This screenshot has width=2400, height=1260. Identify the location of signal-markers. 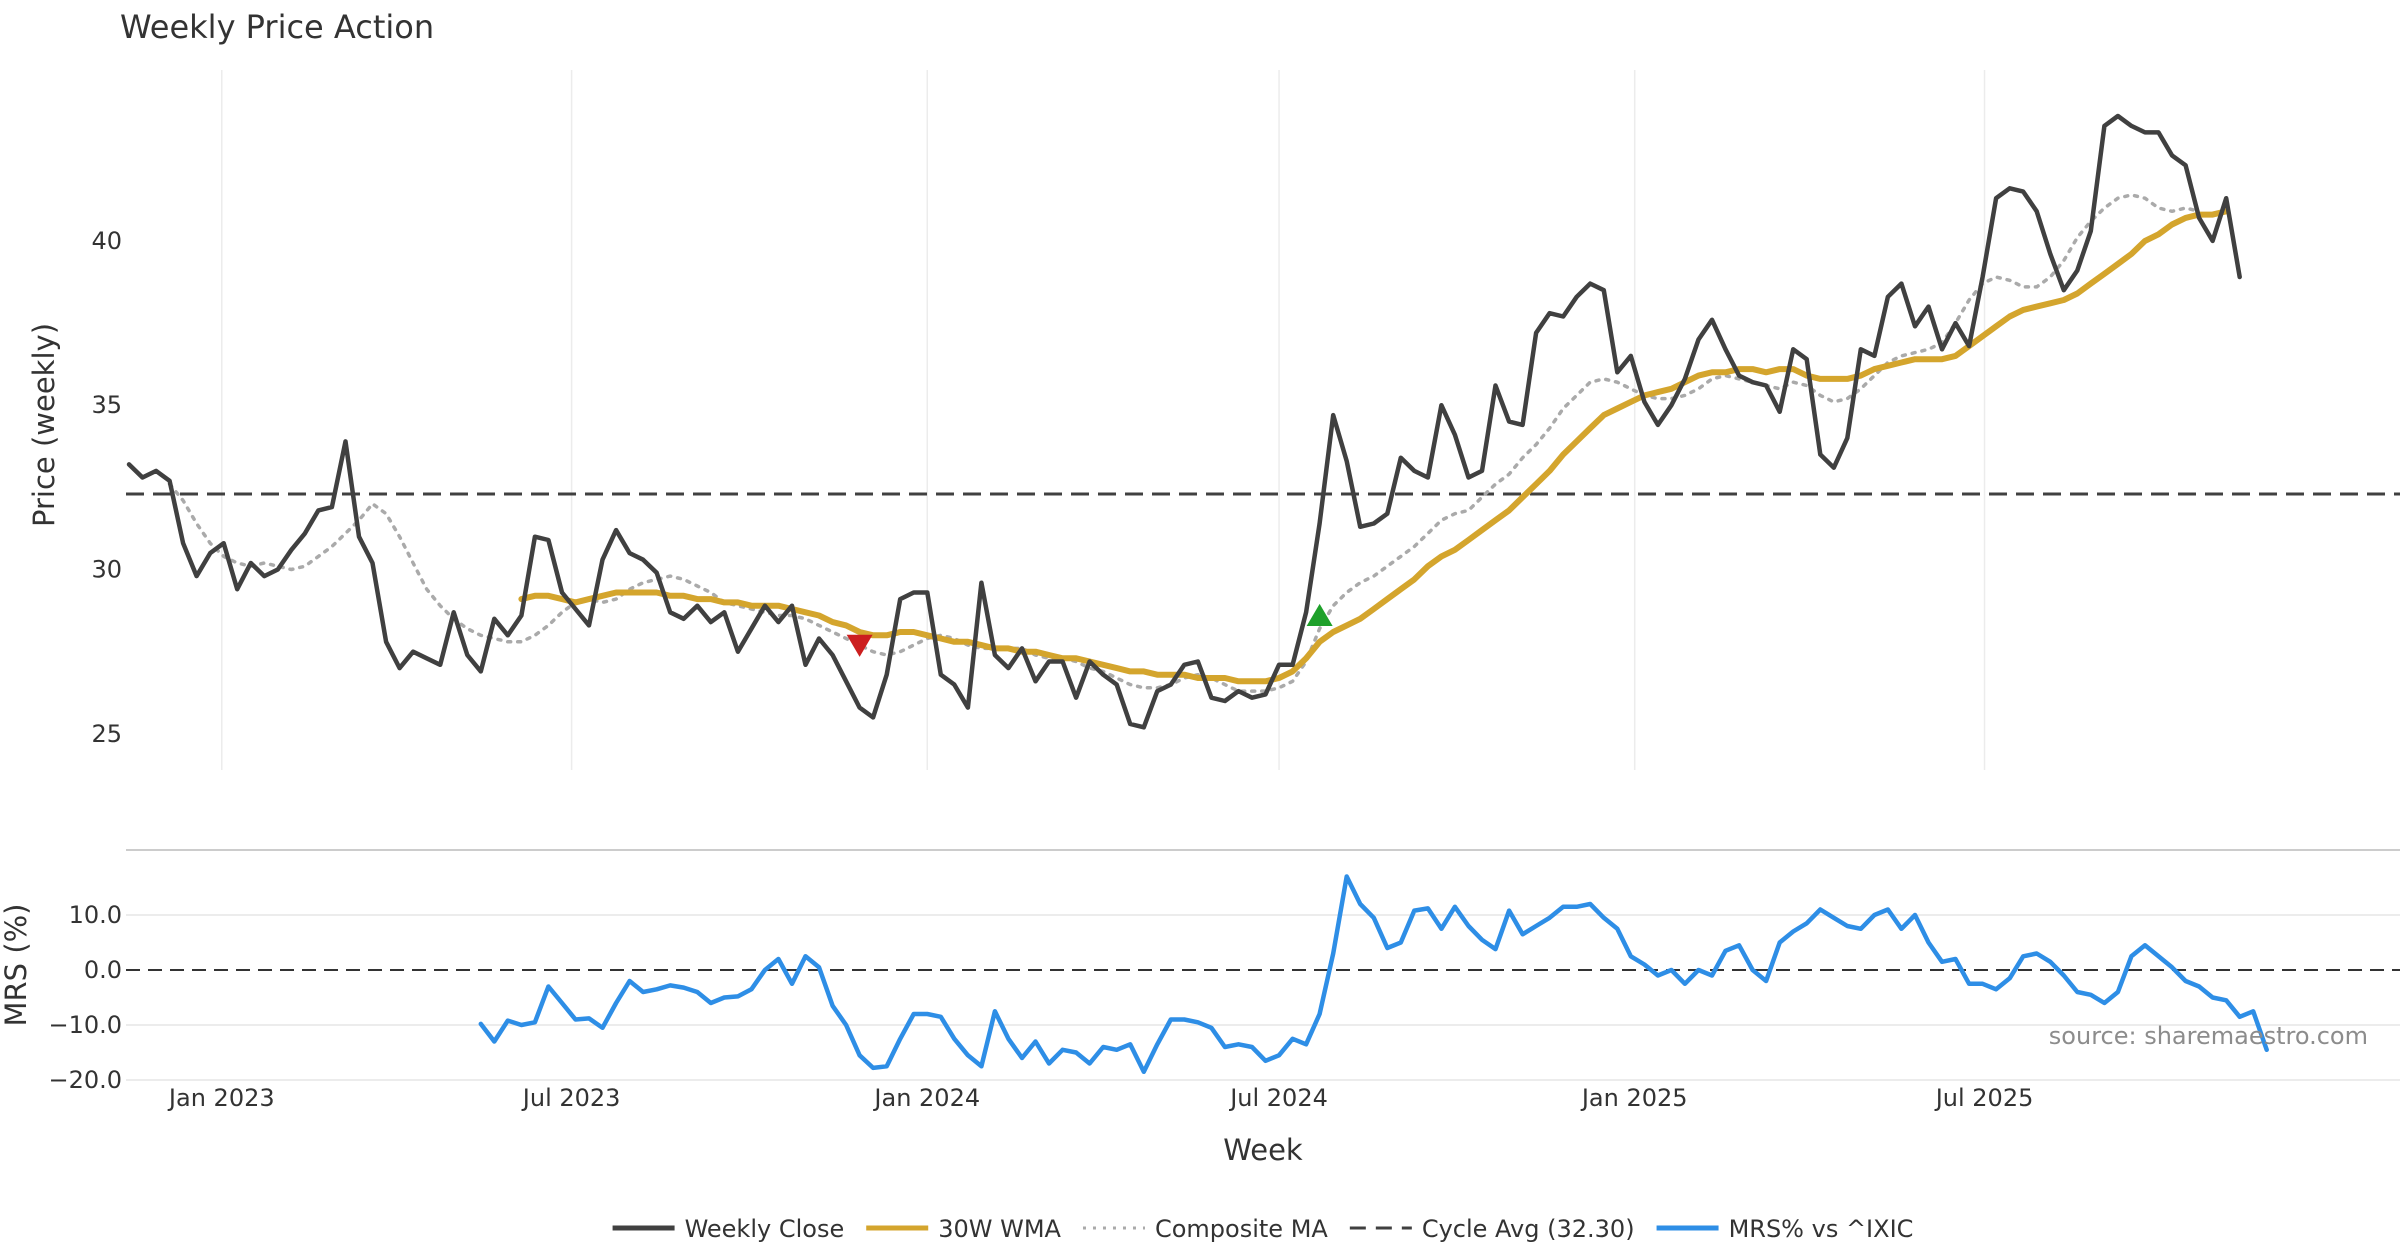
(1089, 630).